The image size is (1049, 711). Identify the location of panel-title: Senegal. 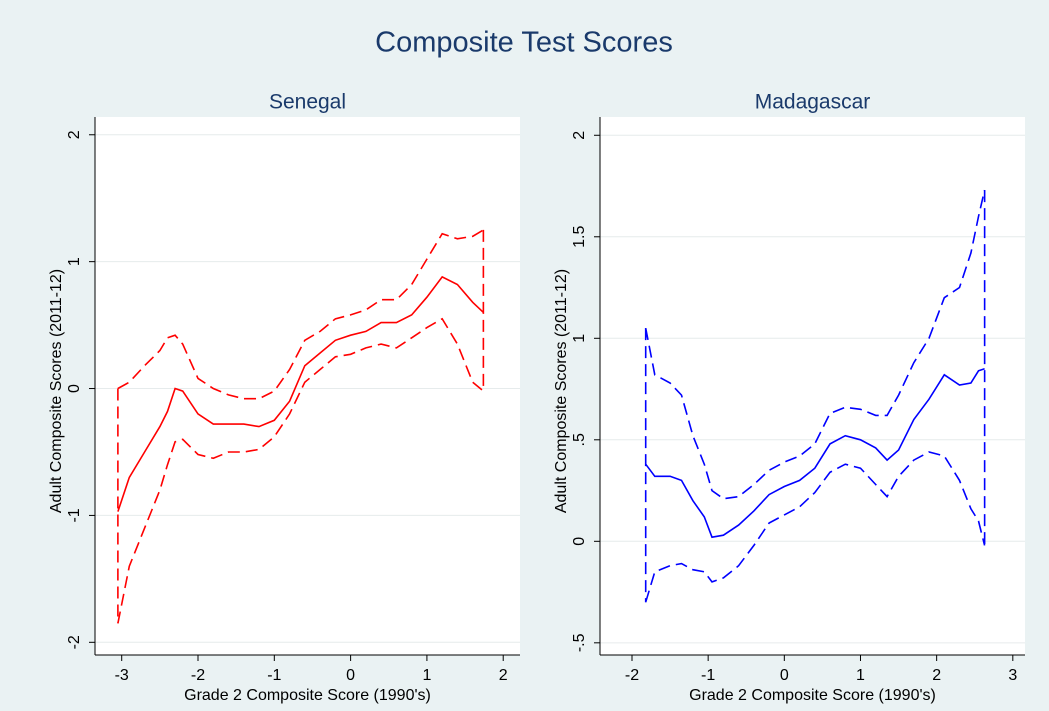
(307, 102).